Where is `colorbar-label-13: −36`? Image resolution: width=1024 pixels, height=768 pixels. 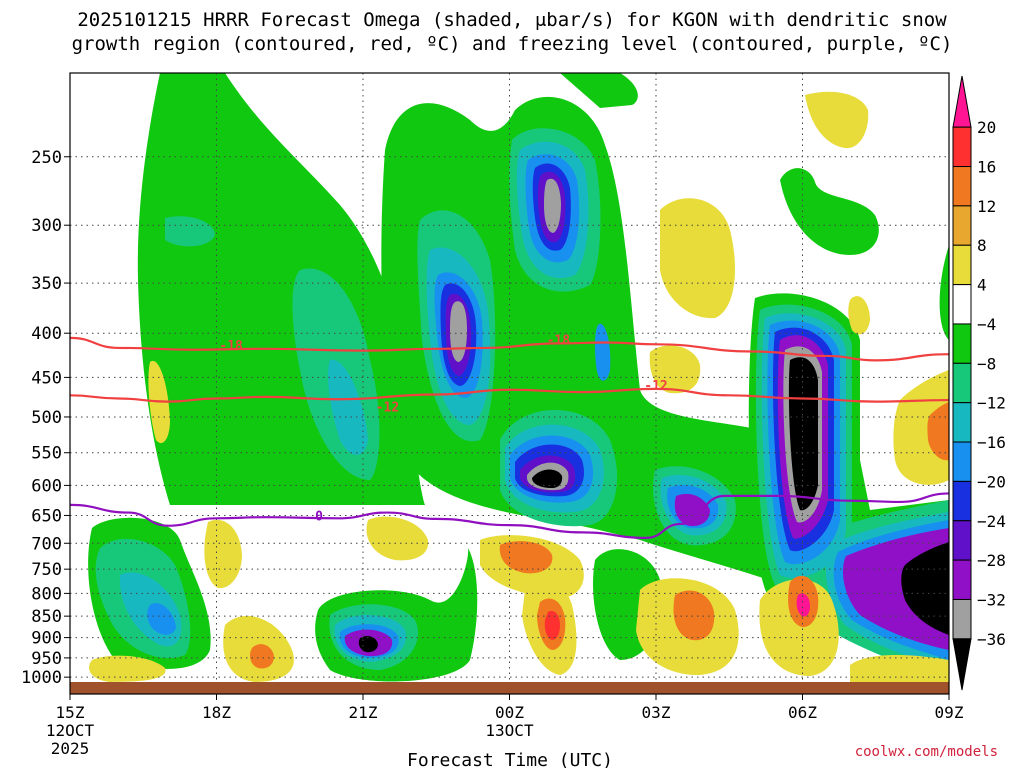 colorbar-label-13: −36 is located at coordinates (991, 639).